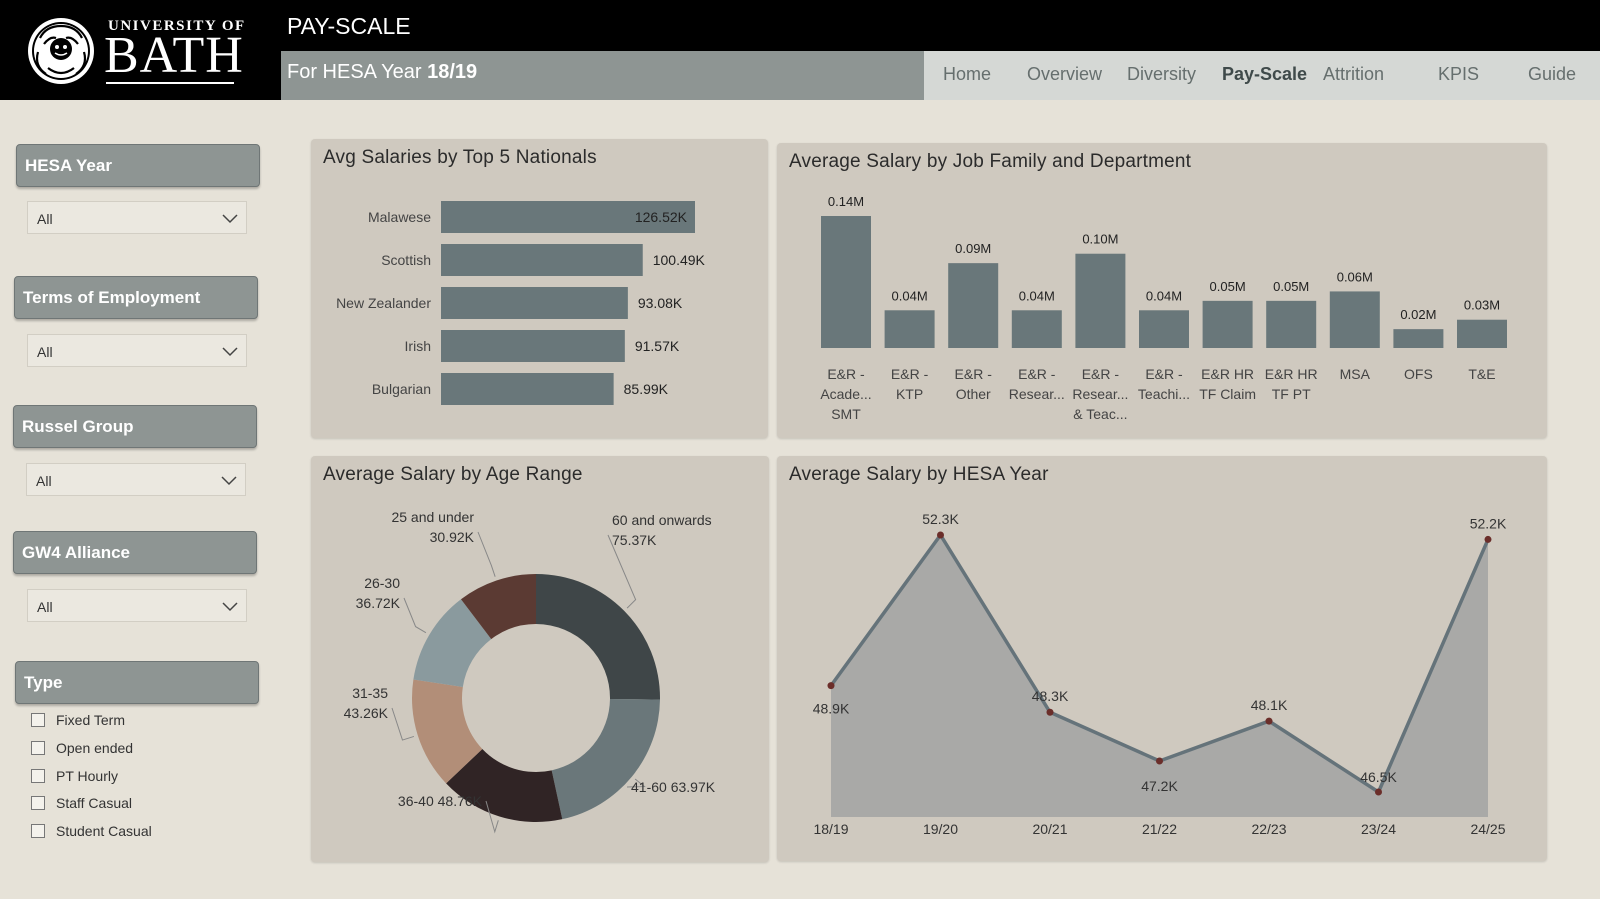  Describe the element at coordinates (399, 217) in the screenshot. I see `nationality-label: Malawese` at that location.